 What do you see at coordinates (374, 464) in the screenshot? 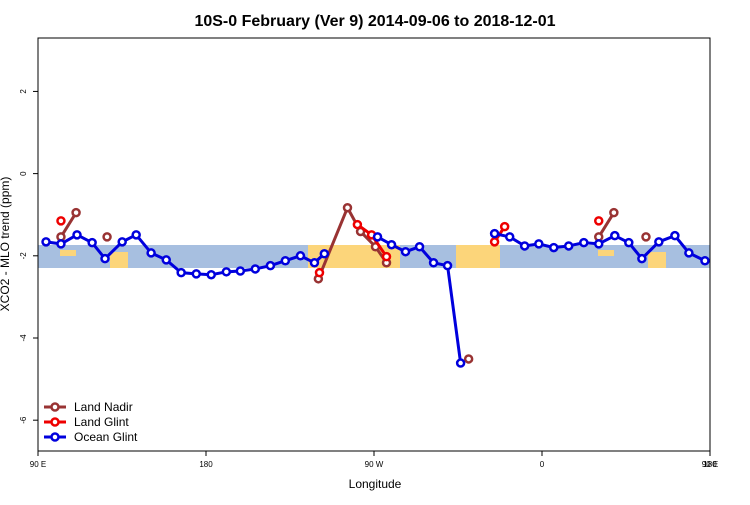
I see `x-tick-label: 90 W` at bounding box center [374, 464].